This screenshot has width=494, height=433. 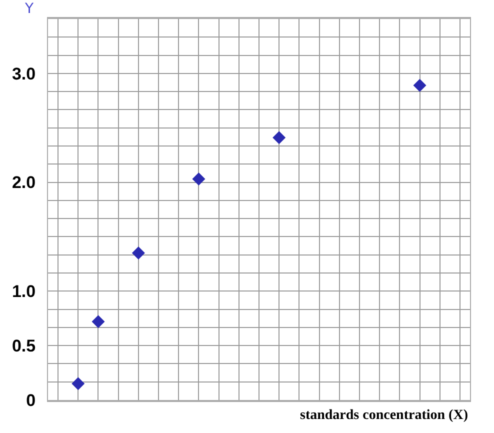 I want to click on y-tick-label: 0, so click(x=31, y=400).